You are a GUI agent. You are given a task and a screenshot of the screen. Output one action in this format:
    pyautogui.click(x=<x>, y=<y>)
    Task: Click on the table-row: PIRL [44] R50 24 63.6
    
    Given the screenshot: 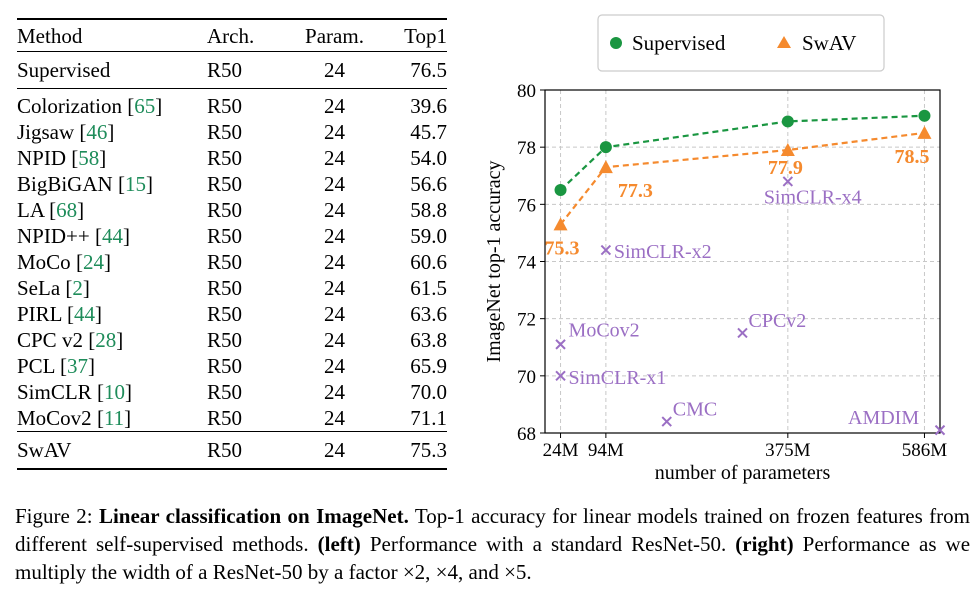 What is the action you would take?
    pyautogui.click(x=232, y=314)
    